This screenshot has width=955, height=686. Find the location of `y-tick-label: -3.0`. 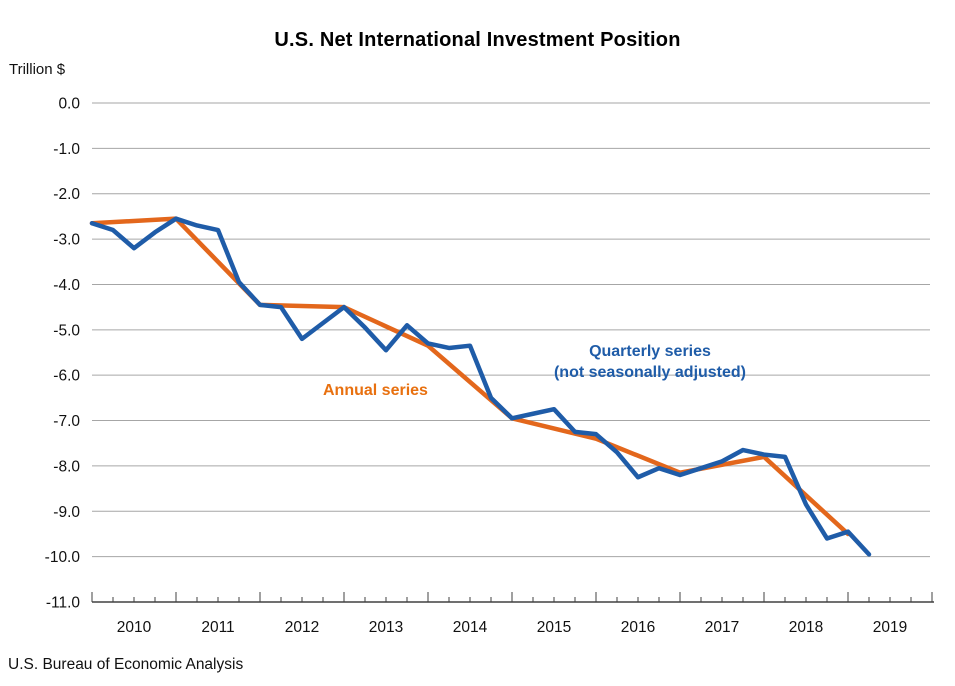

y-tick-label: -3.0 is located at coordinates (66, 240).